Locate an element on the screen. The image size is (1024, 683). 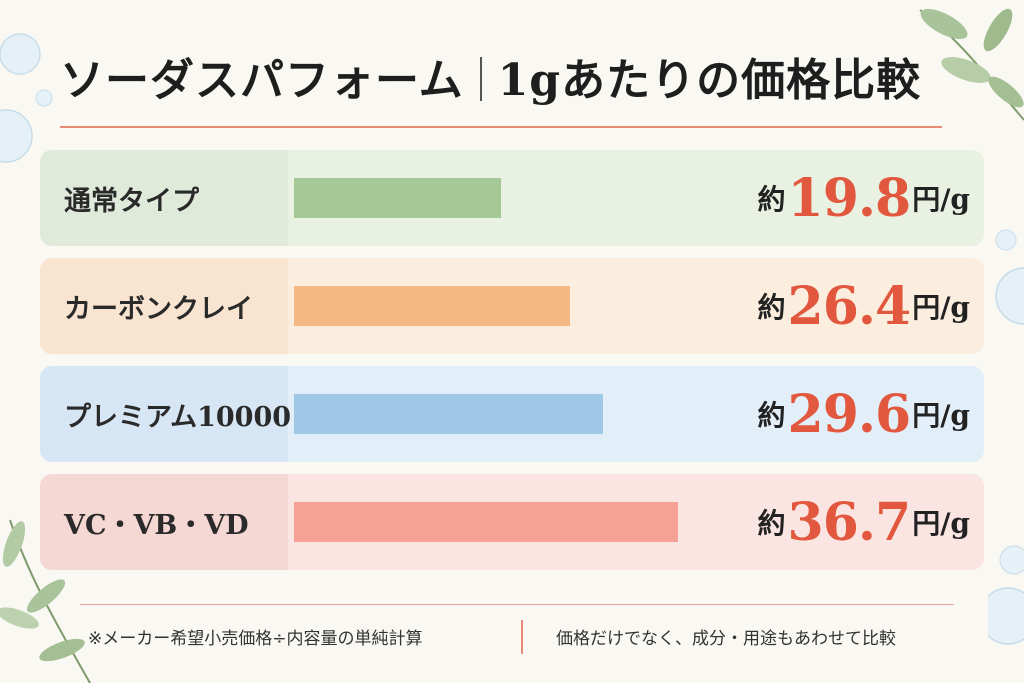
data-label: 約 29.6 円/g is located at coordinates (864, 414).